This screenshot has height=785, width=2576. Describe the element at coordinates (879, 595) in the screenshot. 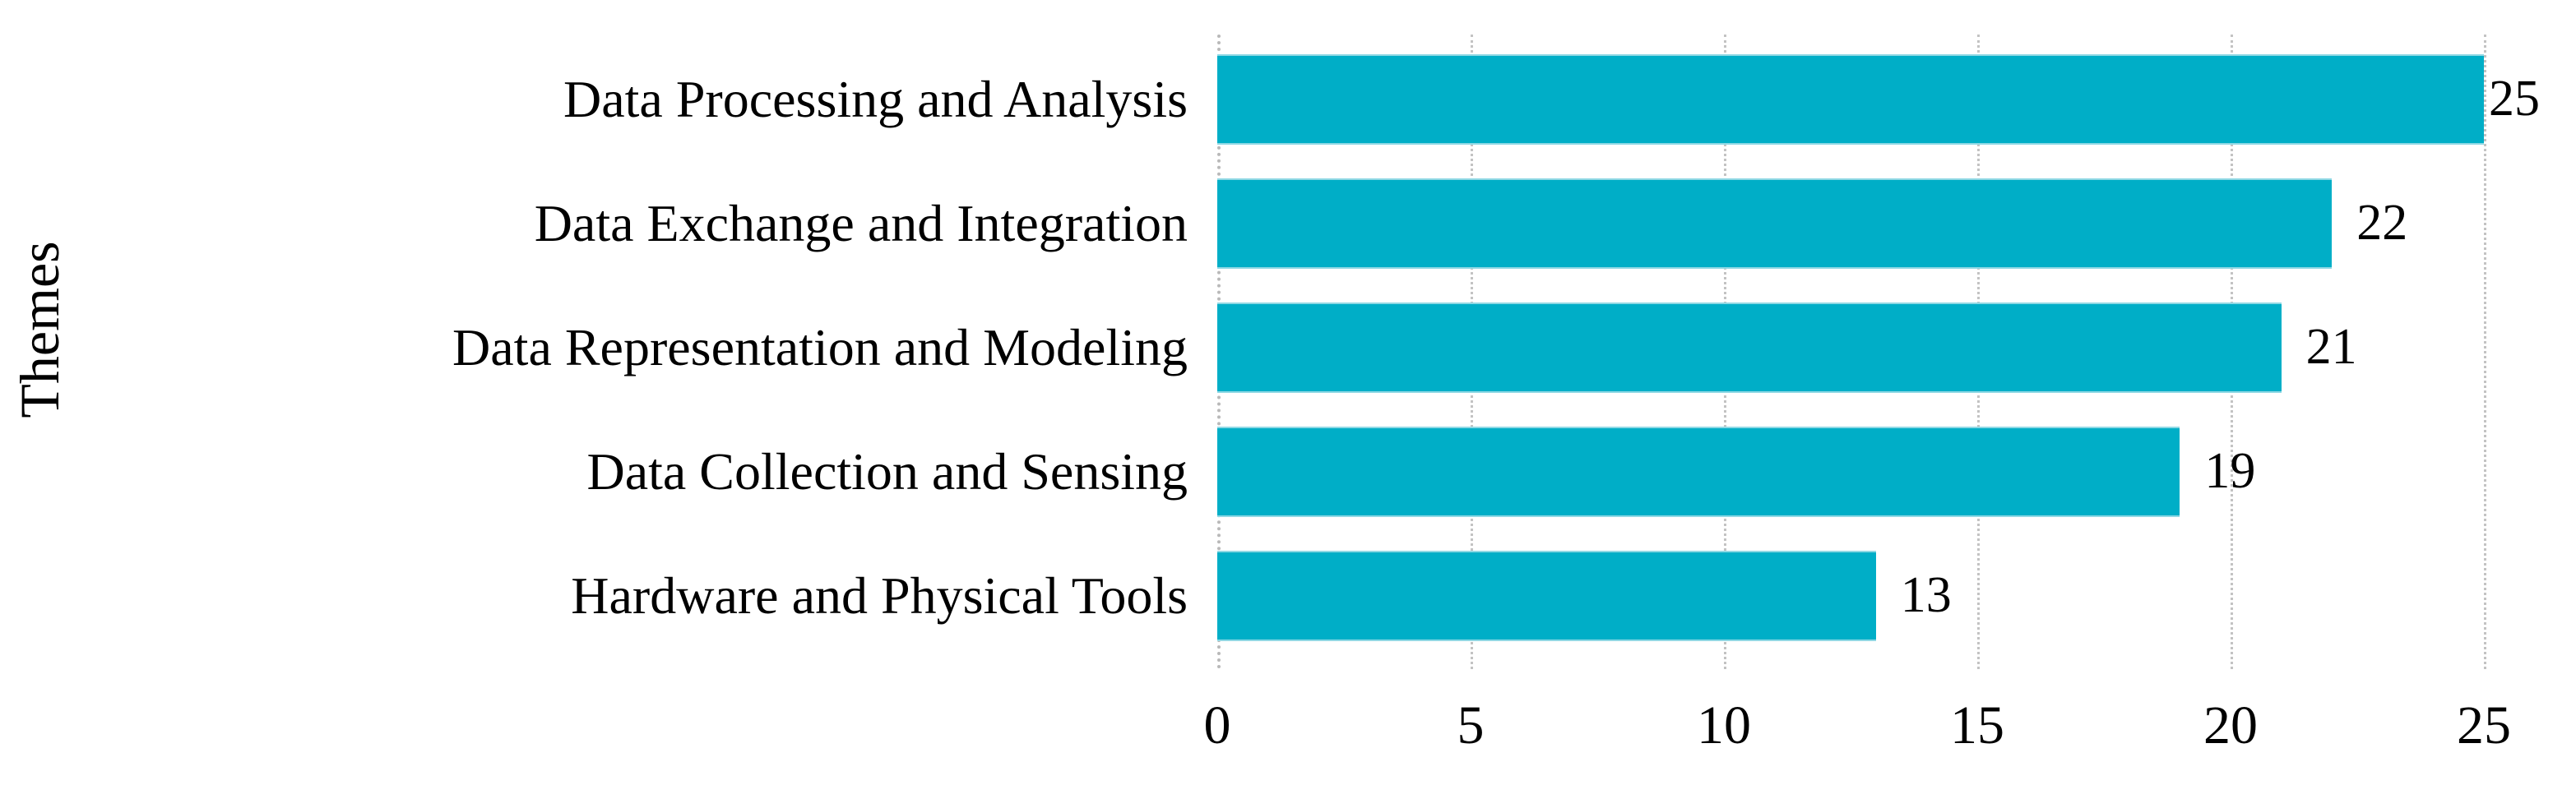

I see `category-label: Hardware and Physical Tools` at that location.